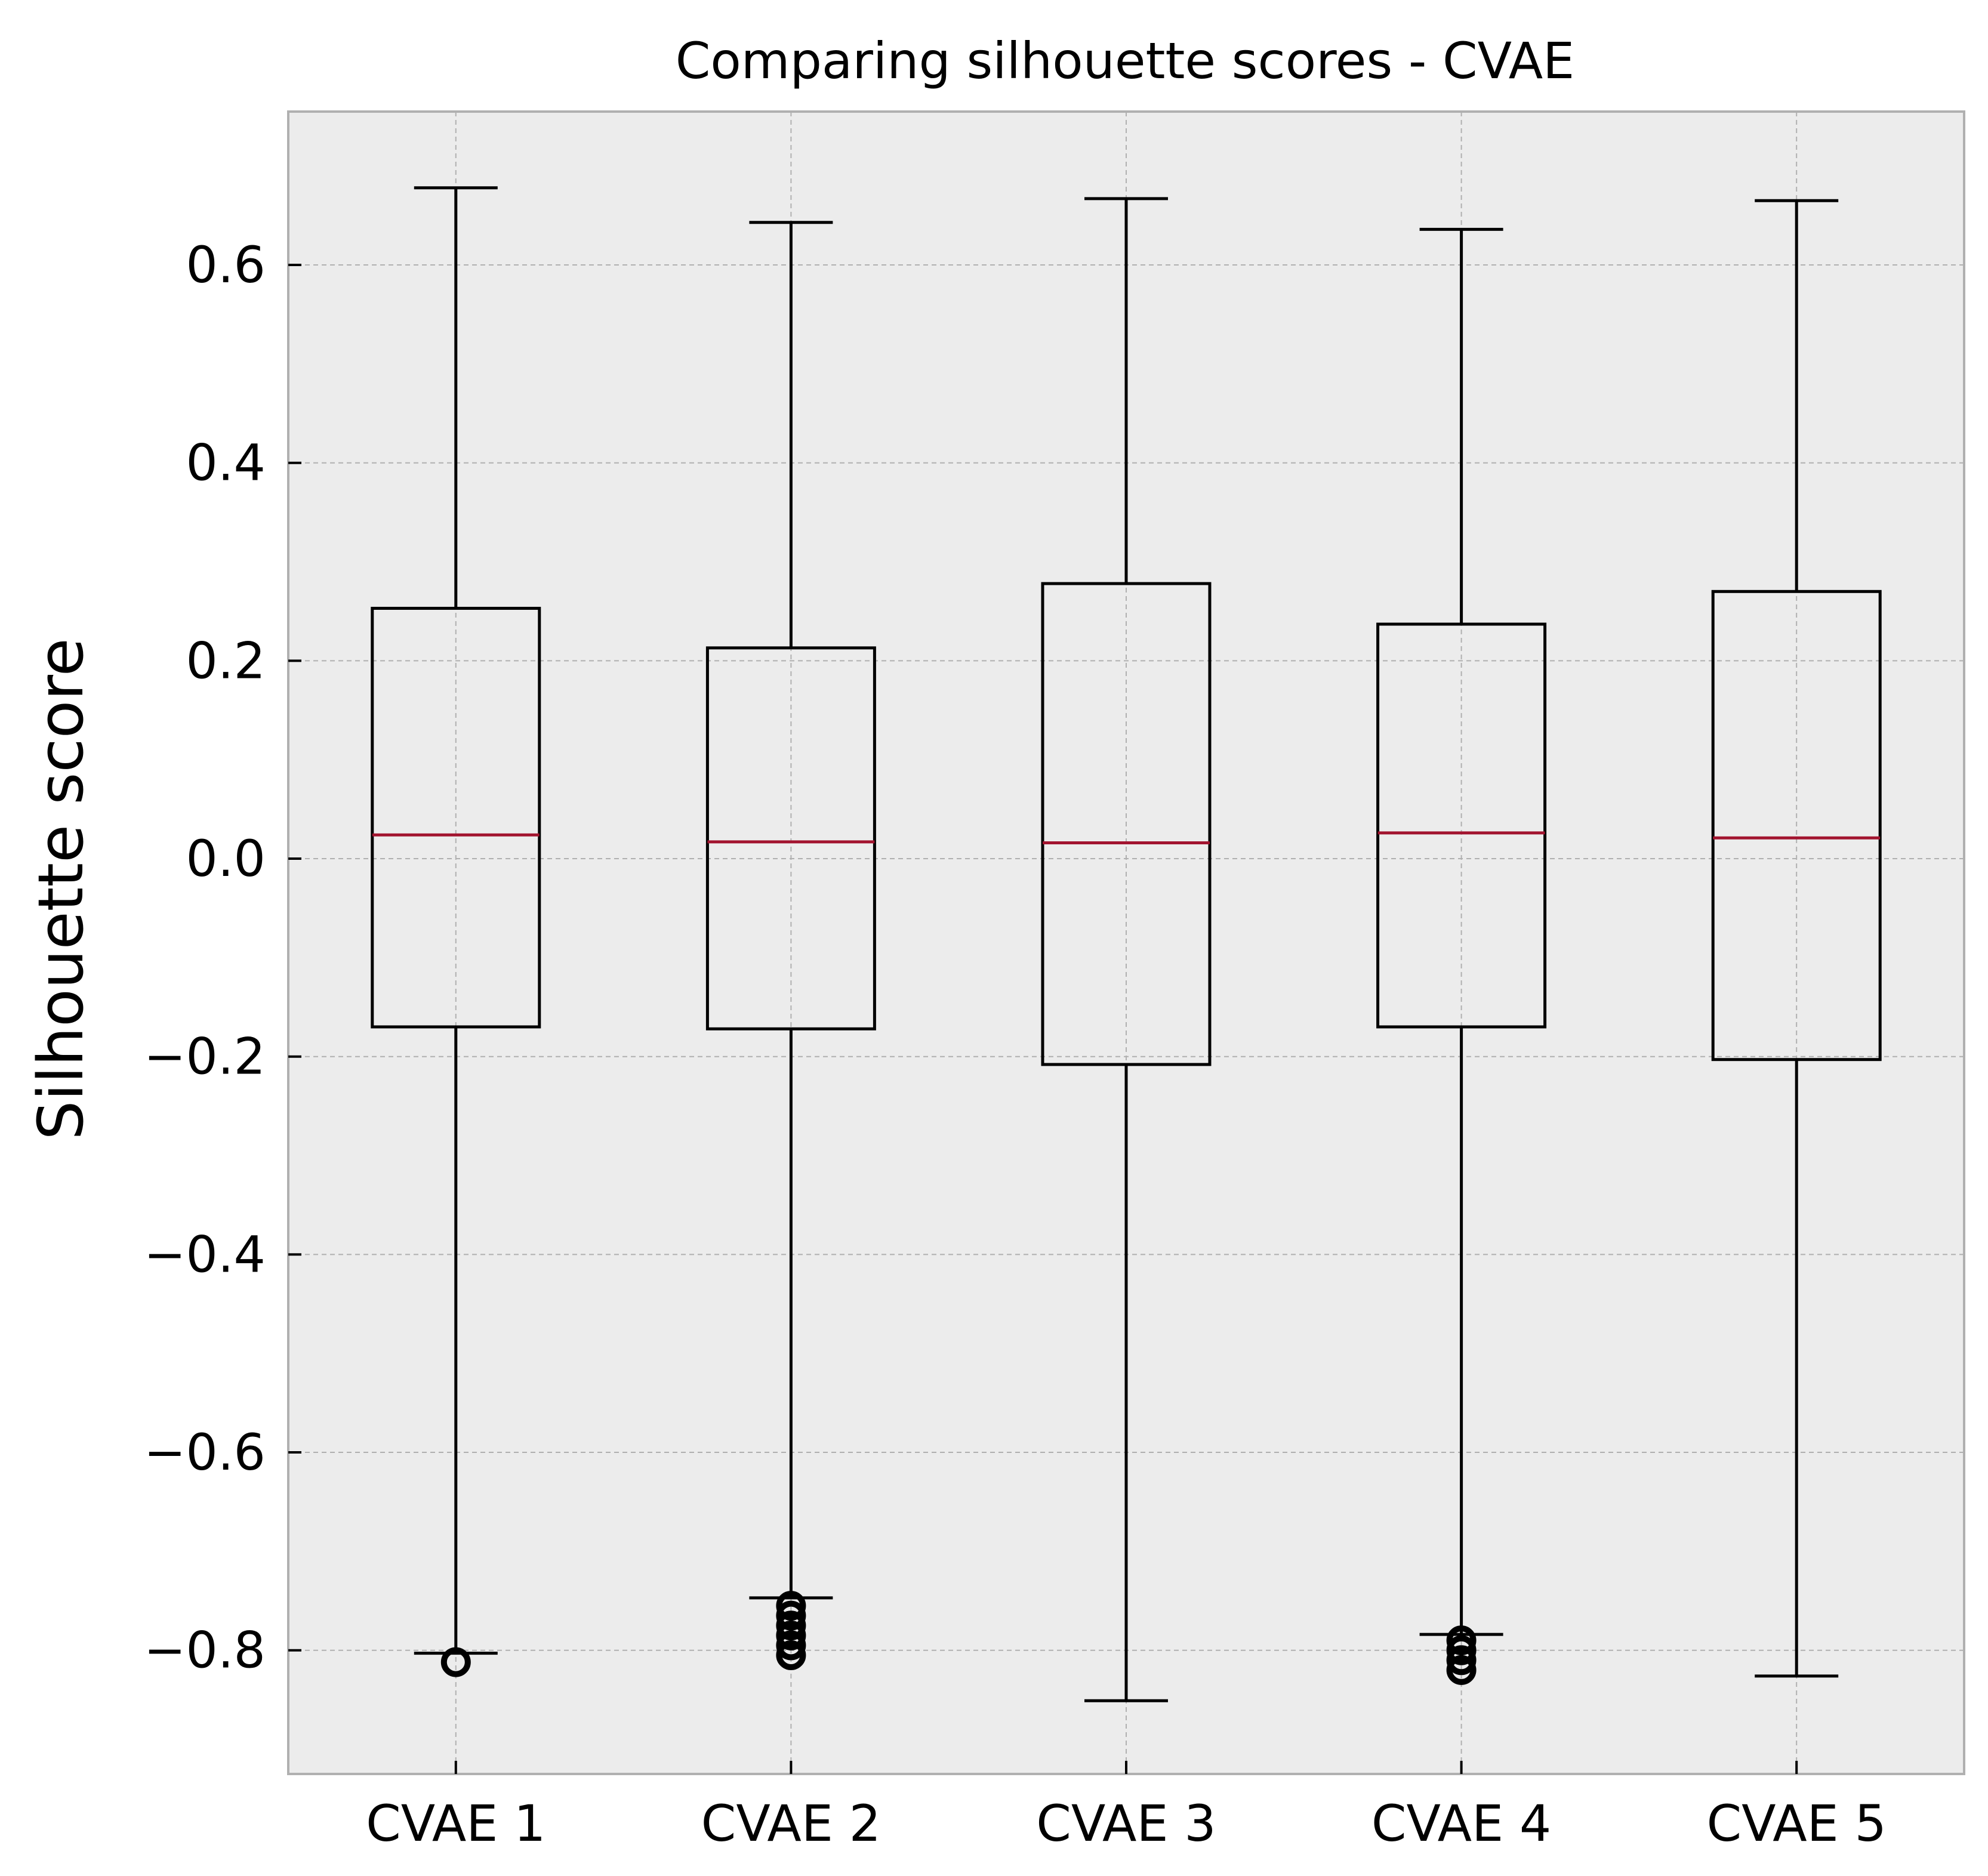 The height and width of the screenshot is (1876, 1988). Describe the element at coordinates (205, 1650) in the screenshot. I see `y-tick-label: −0.8` at that location.